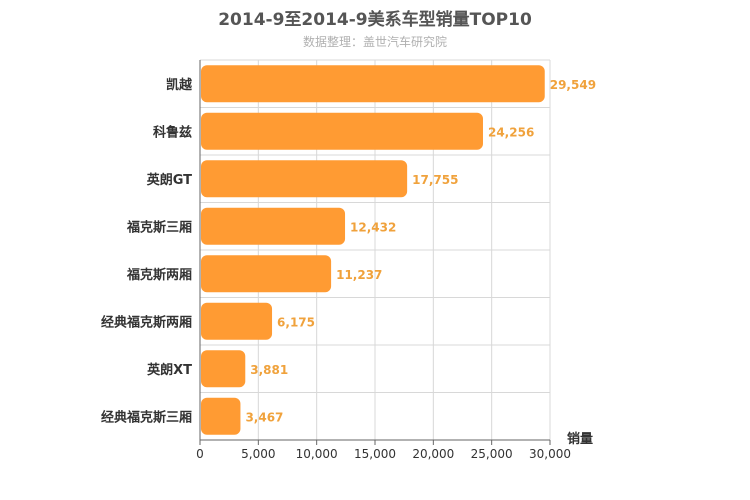  What do you see at coordinates (269, 370) in the screenshot?
I see `data-label: 3,881` at bounding box center [269, 370].